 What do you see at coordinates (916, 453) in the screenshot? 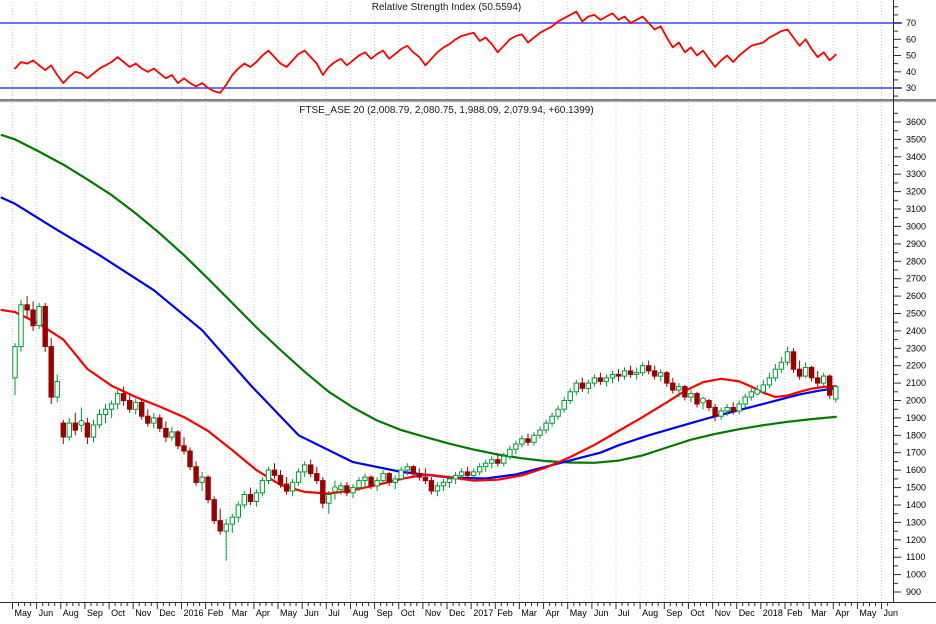
I see `svg-text: 1700` at bounding box center [916, 453].